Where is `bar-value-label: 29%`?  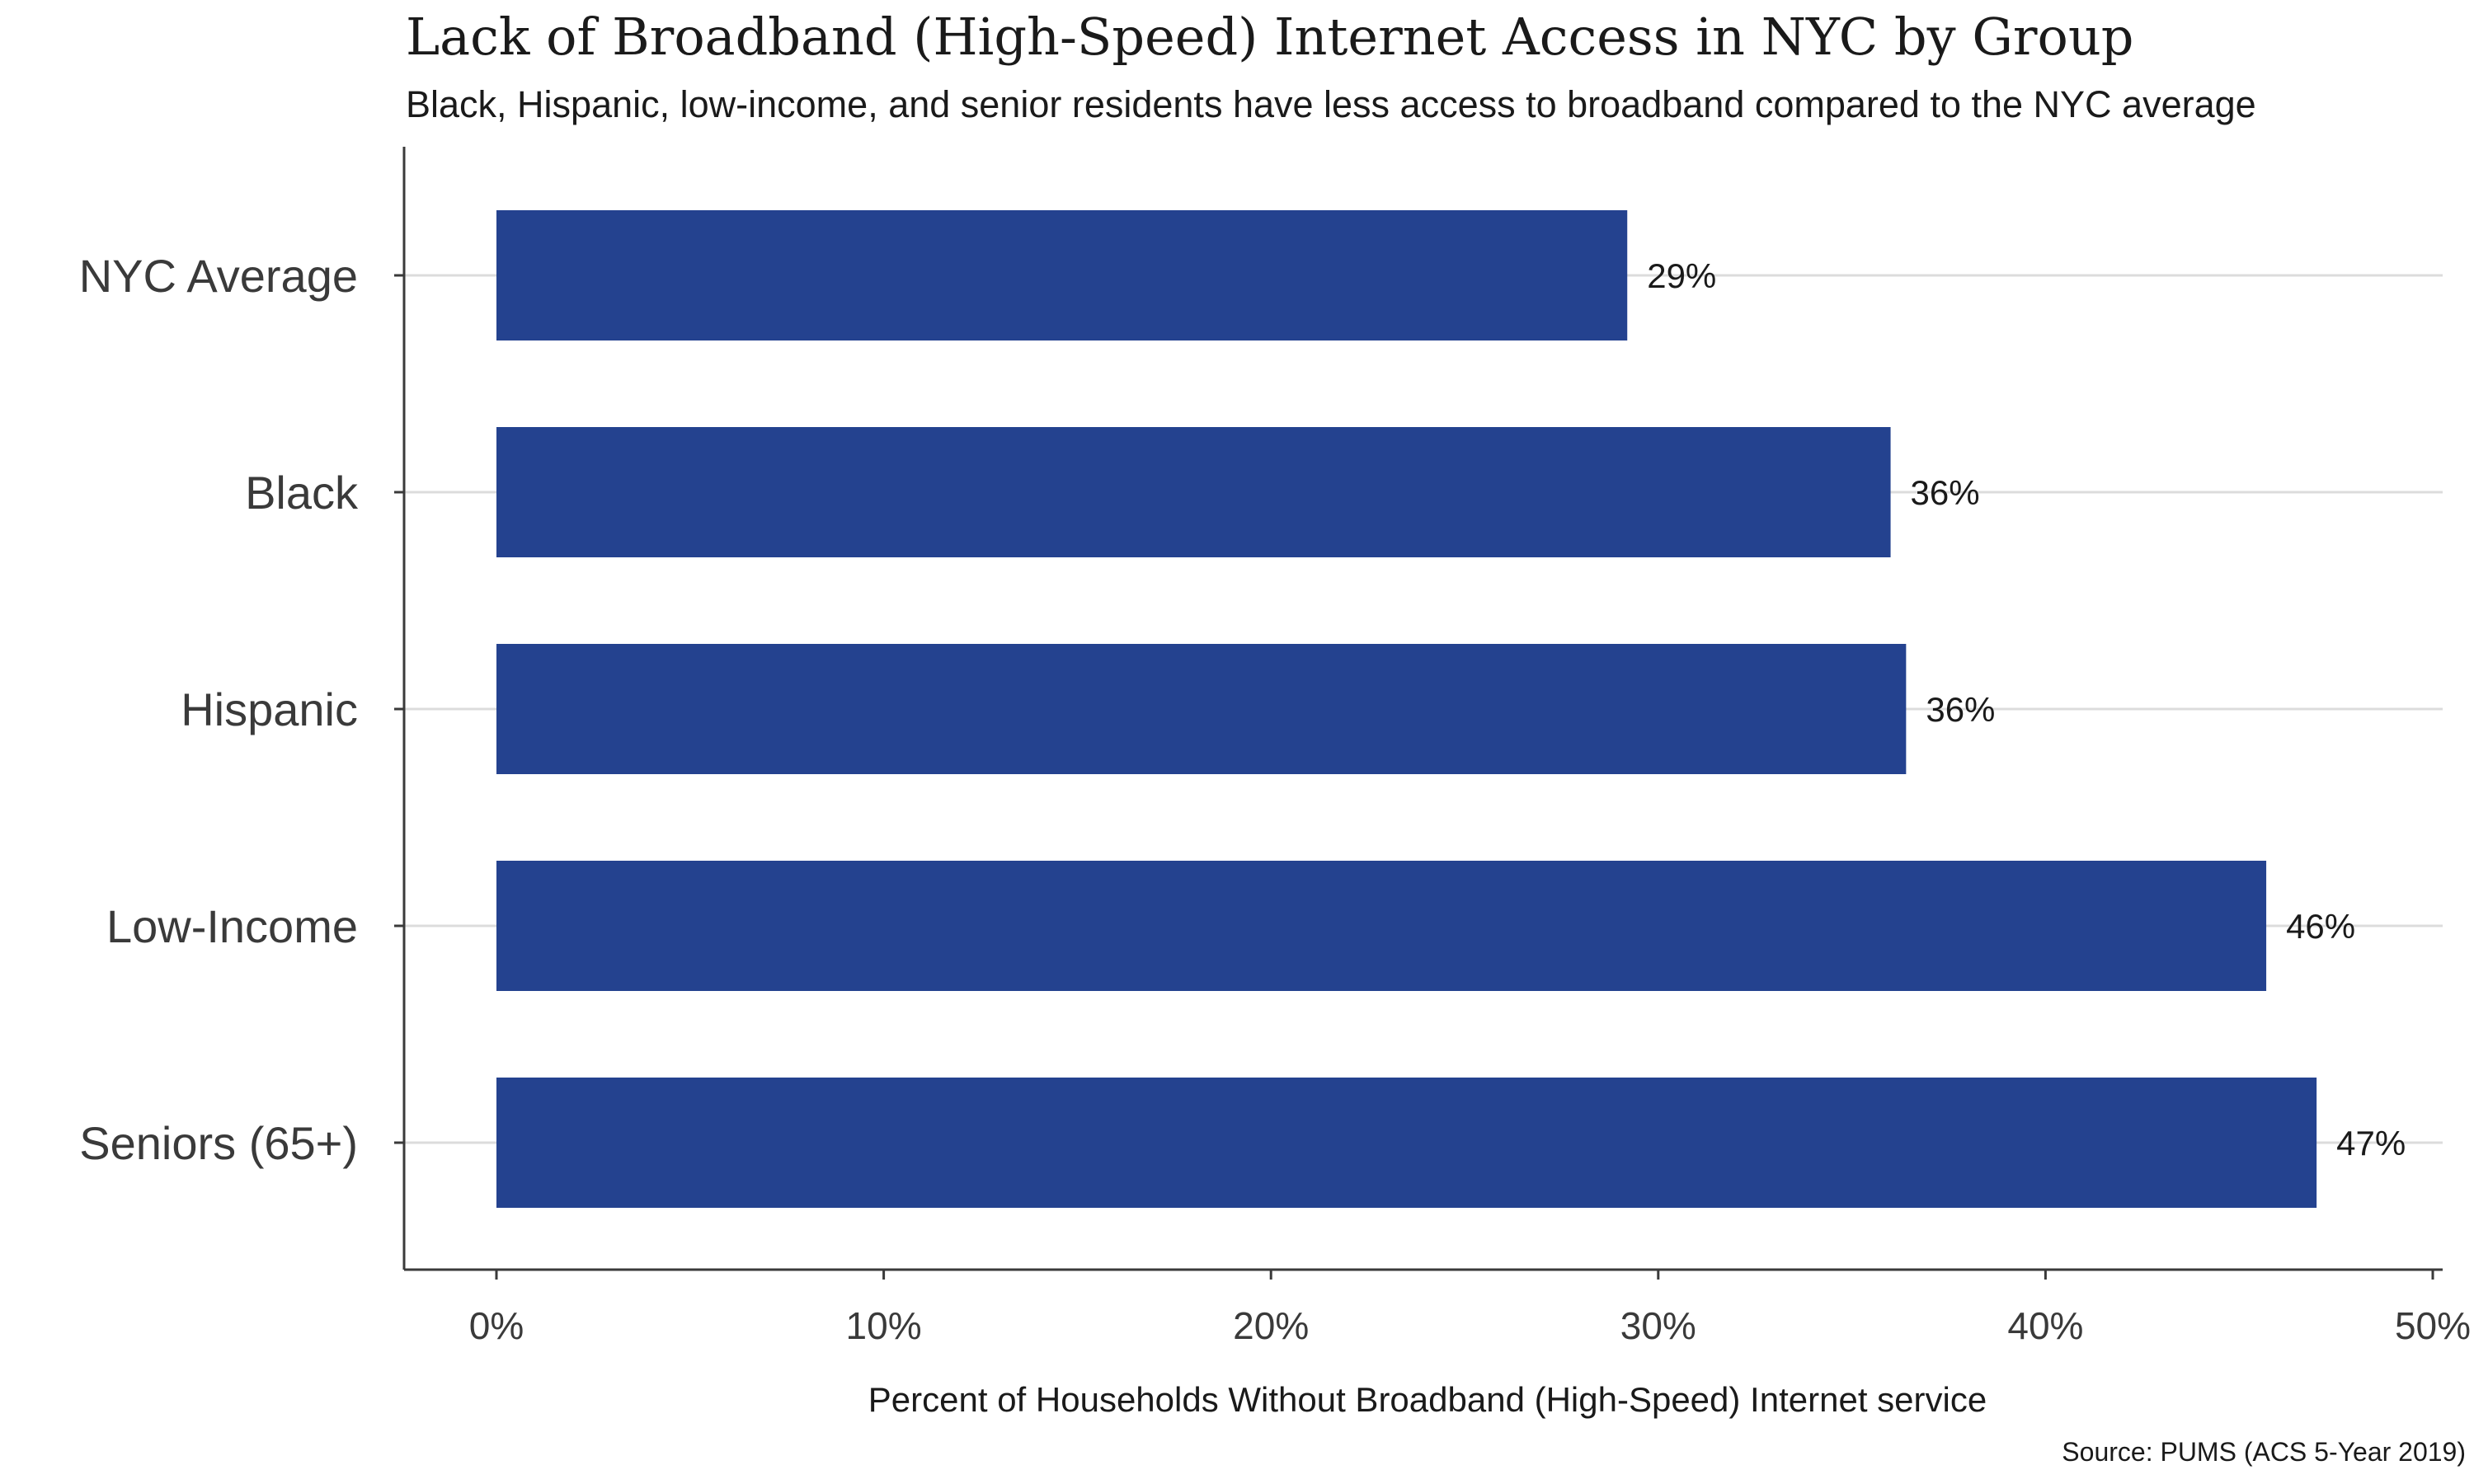
bar-value-label: 29% is located at coordinates (1681, 275).